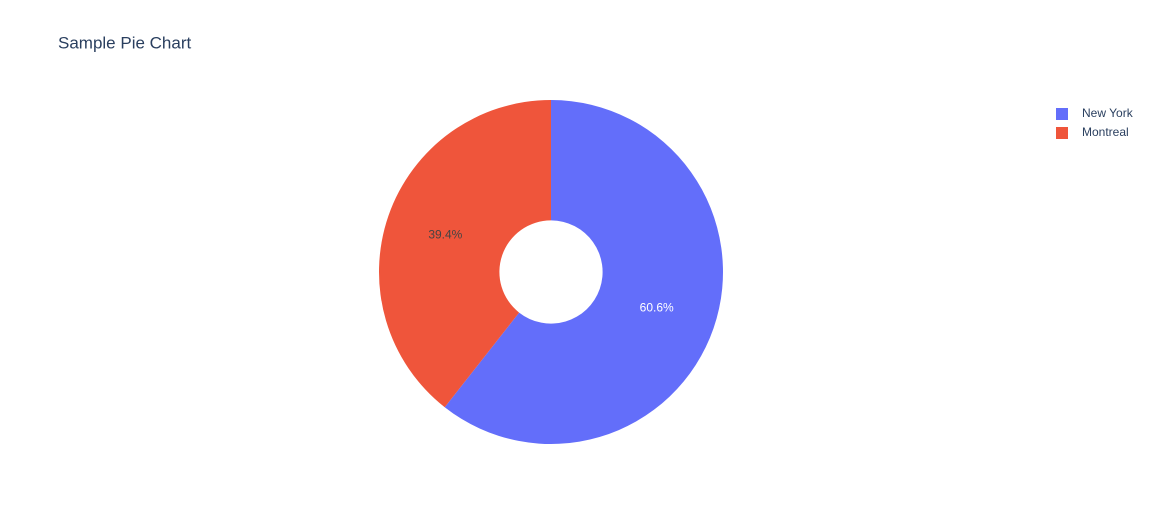 The image size is (1156, 525). Describe the element at coordinates (445, 235) in the screenshot. I see `slice-label: 39.4%` at that location.